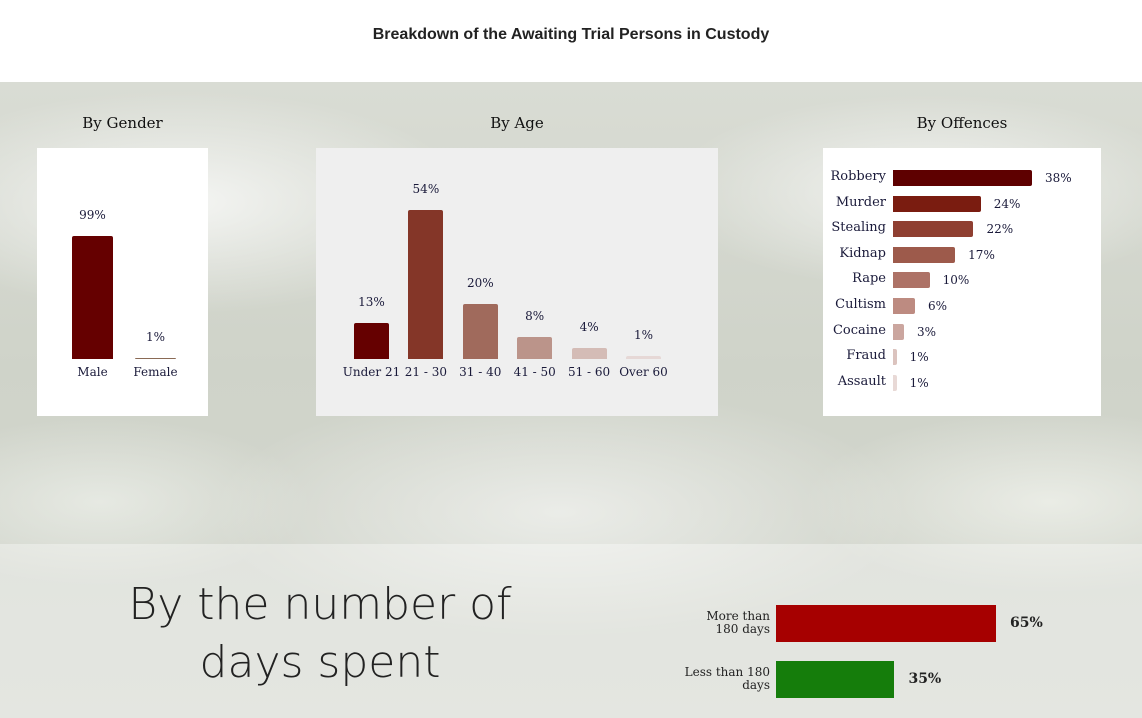  I want to click on bar-assault, so click(895, 382).